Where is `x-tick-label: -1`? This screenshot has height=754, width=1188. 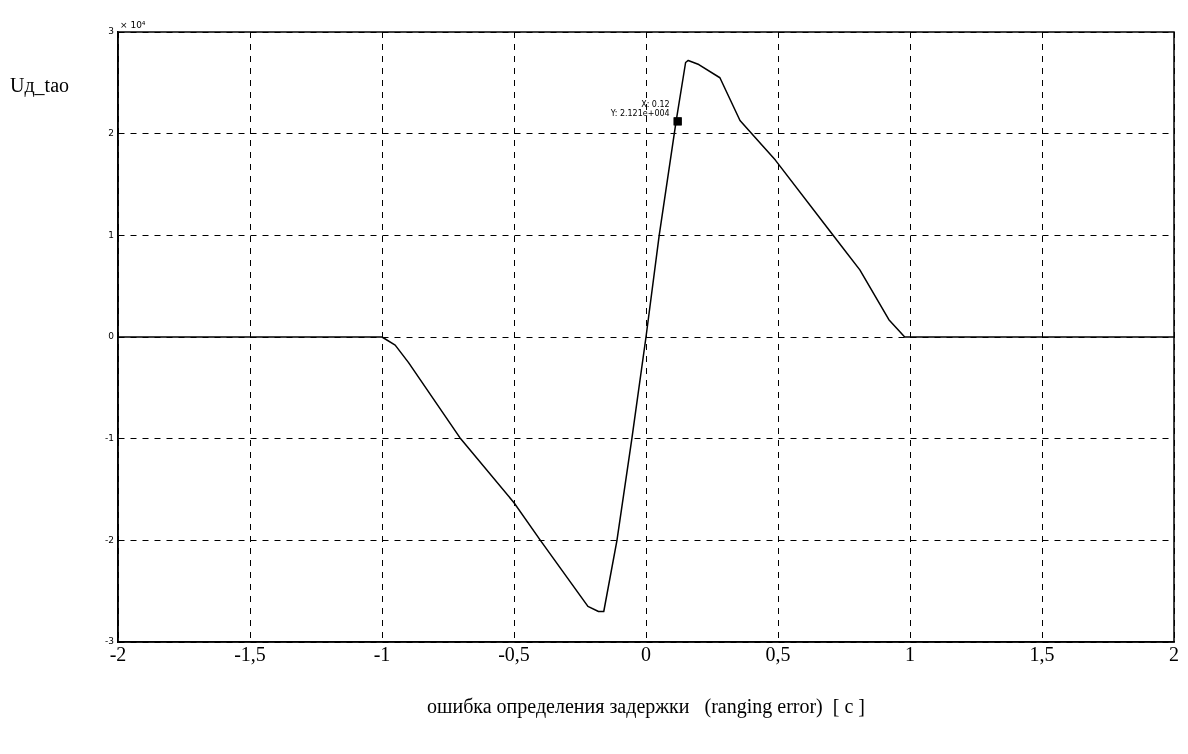
x-tick-label: -1 is located at coordinates (382, 654).